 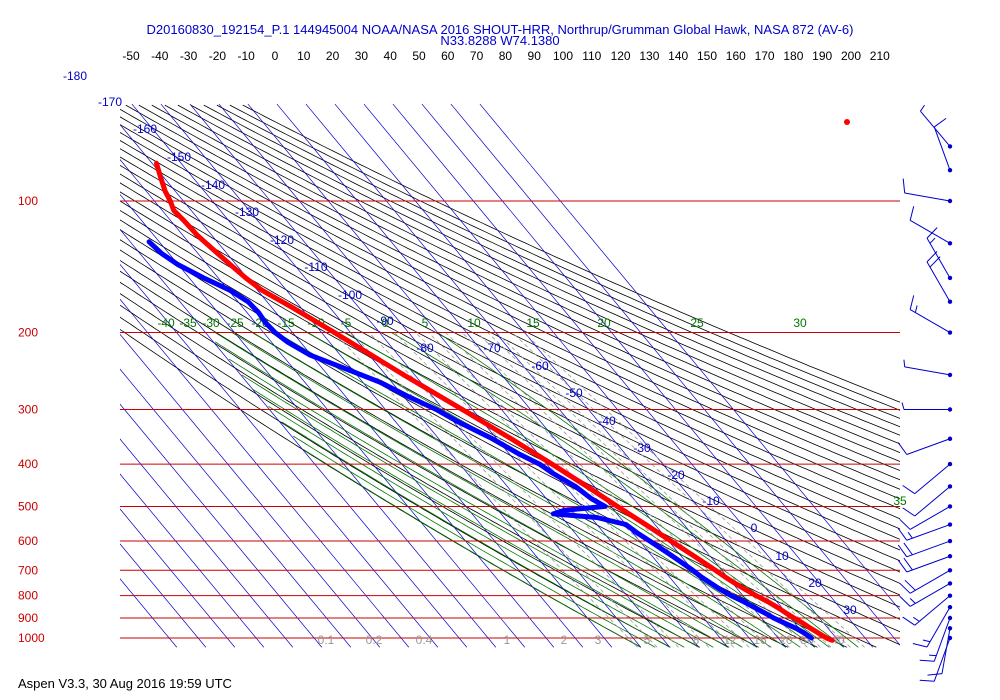 What do you see at coordinates (28, 464) in the screenshot?
I see `pressure-tick-label: 400` at bounding box center [28, 464].